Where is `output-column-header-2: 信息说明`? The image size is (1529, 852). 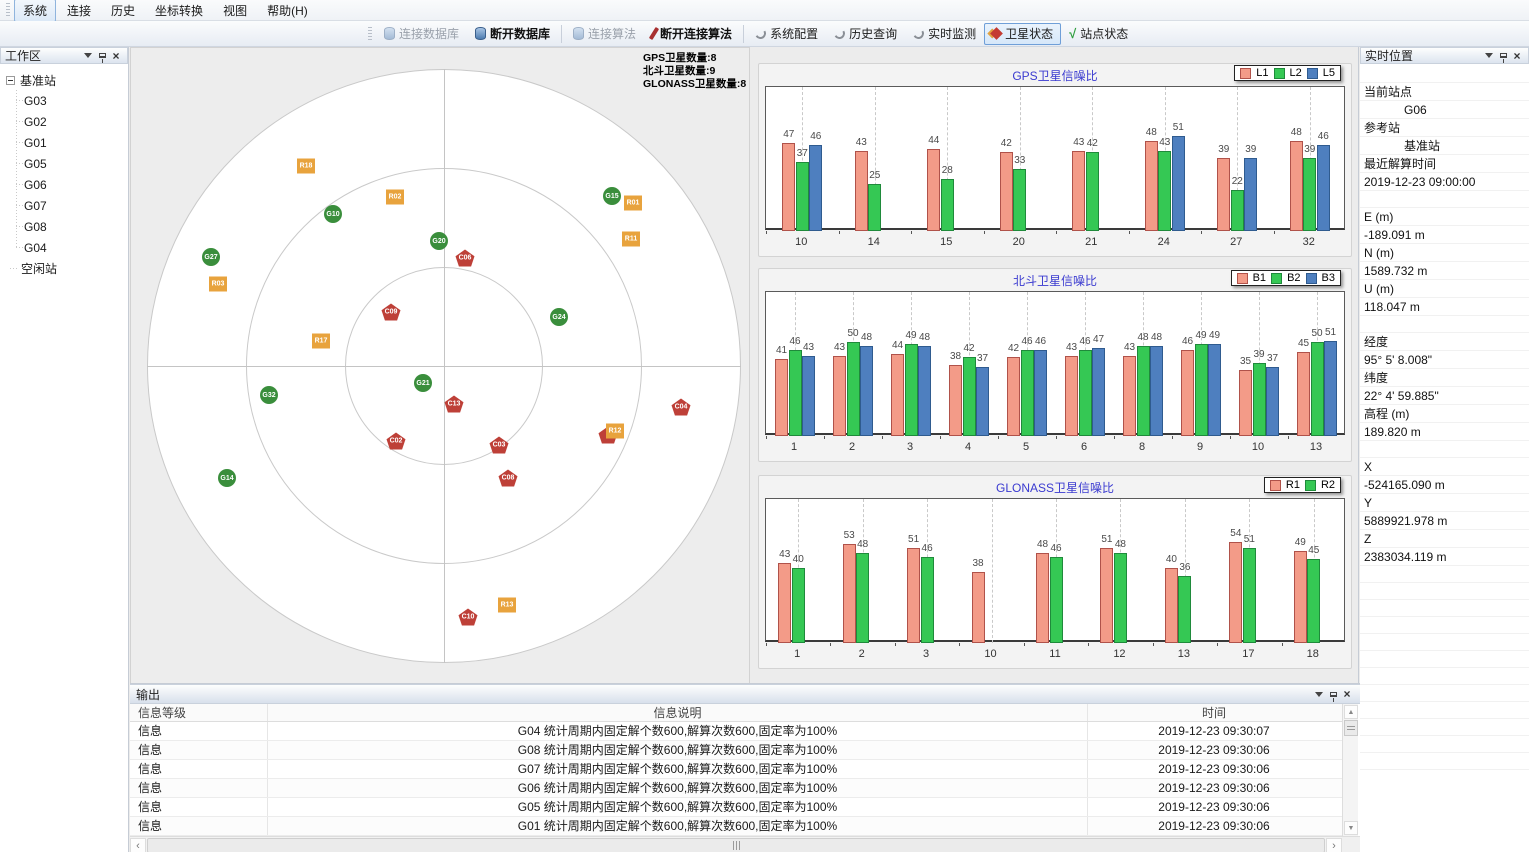
output-column-header-2: 信息说明 is located at coordinates (678, 712).